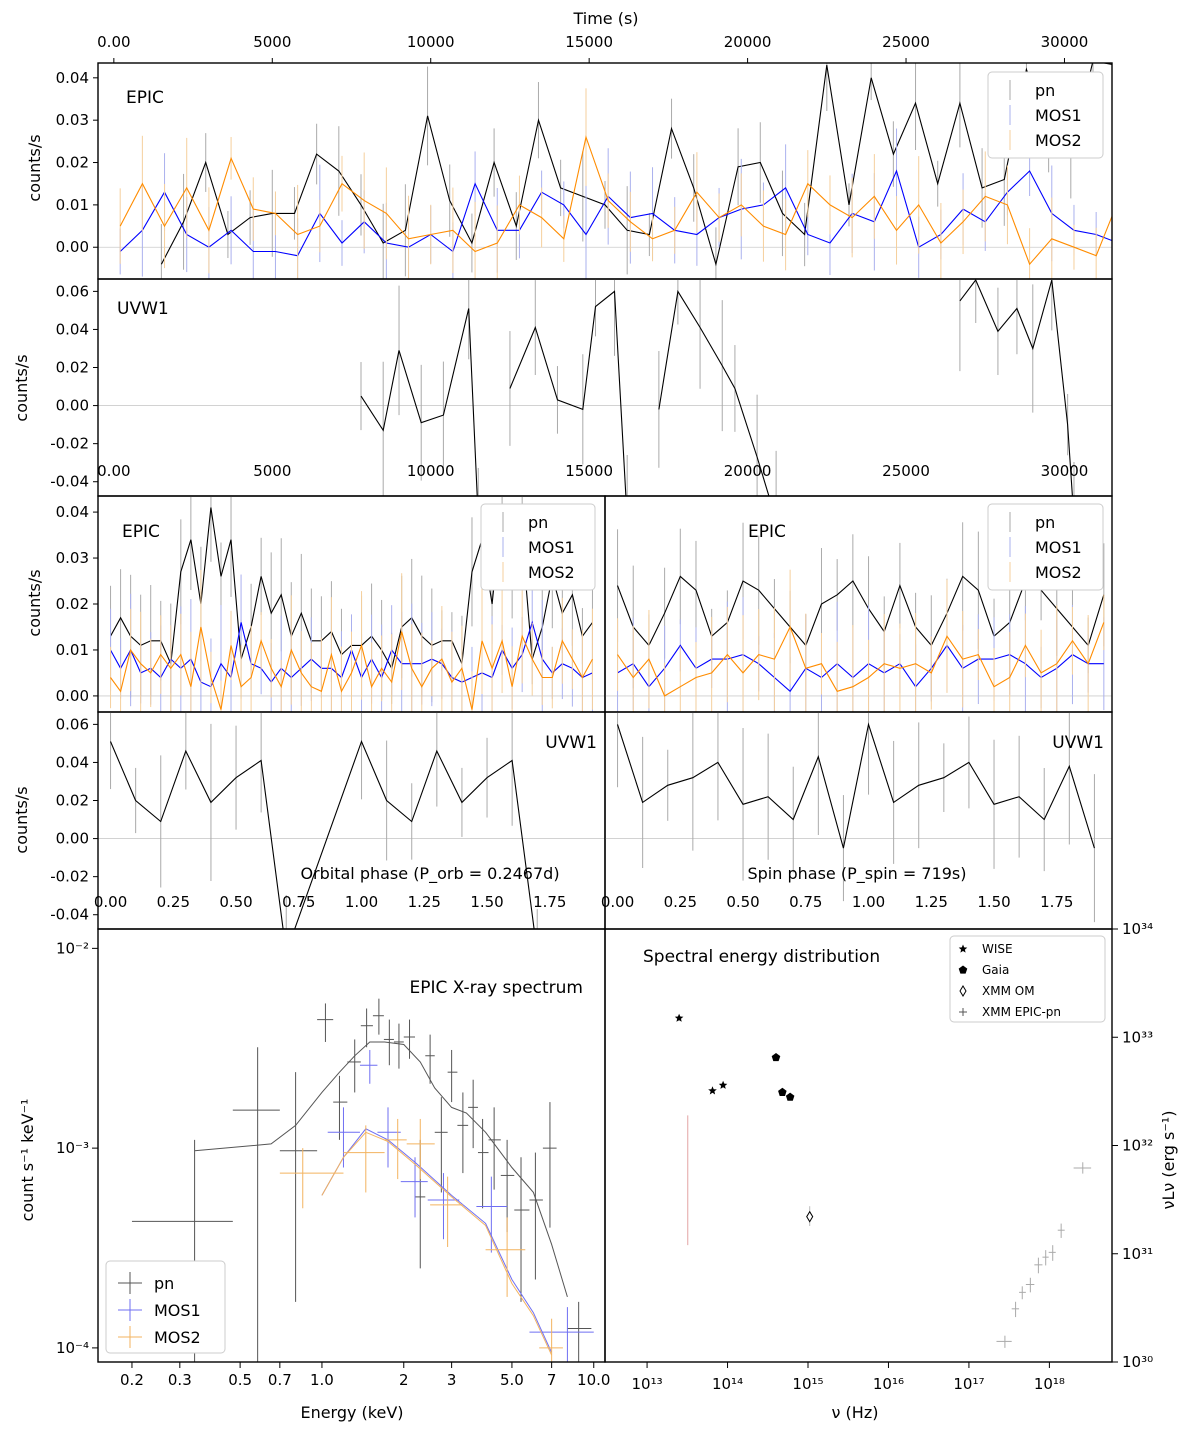  What do you see at coordinates (280, 1380) in the screenshot?
I see `spectrum-xtick-label: 0.7` at bounding box center [280, 1380].